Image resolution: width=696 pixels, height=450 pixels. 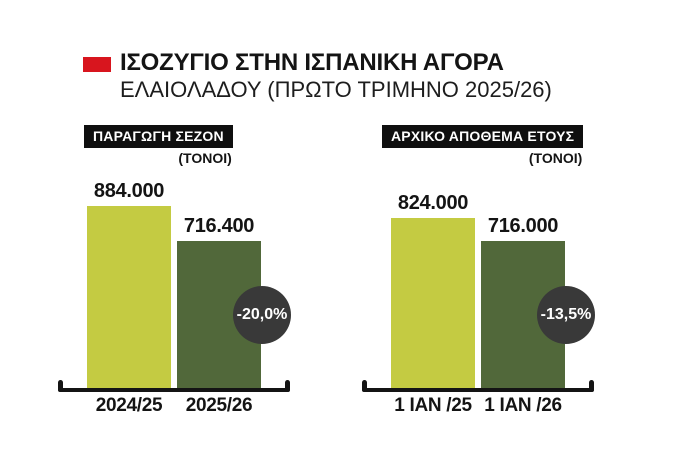 I want to click on category-label: 1 ΙΑΝ /25, so click(x=433, y=405).